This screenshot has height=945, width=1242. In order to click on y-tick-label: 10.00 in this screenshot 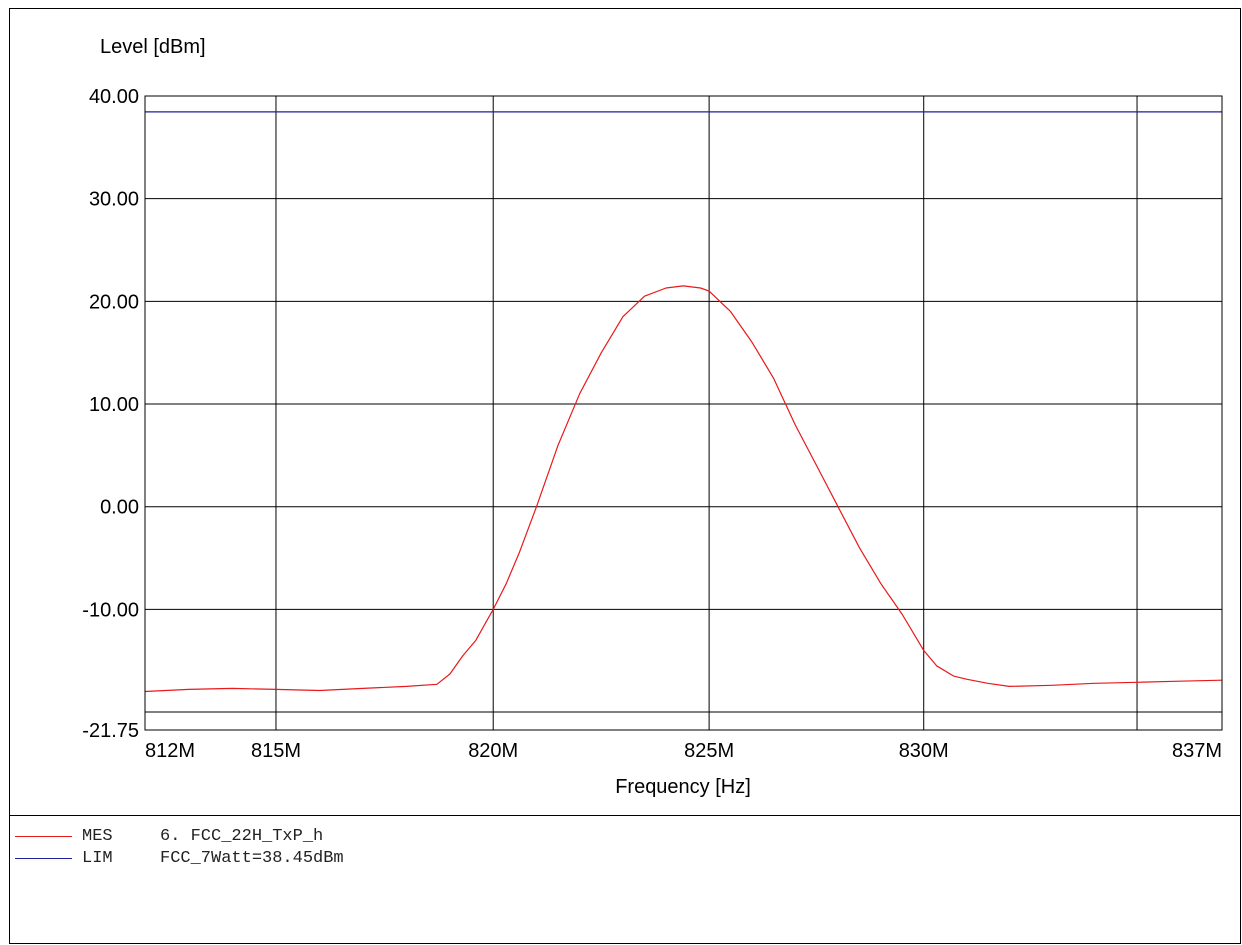, I will do `click(114, 405)`.